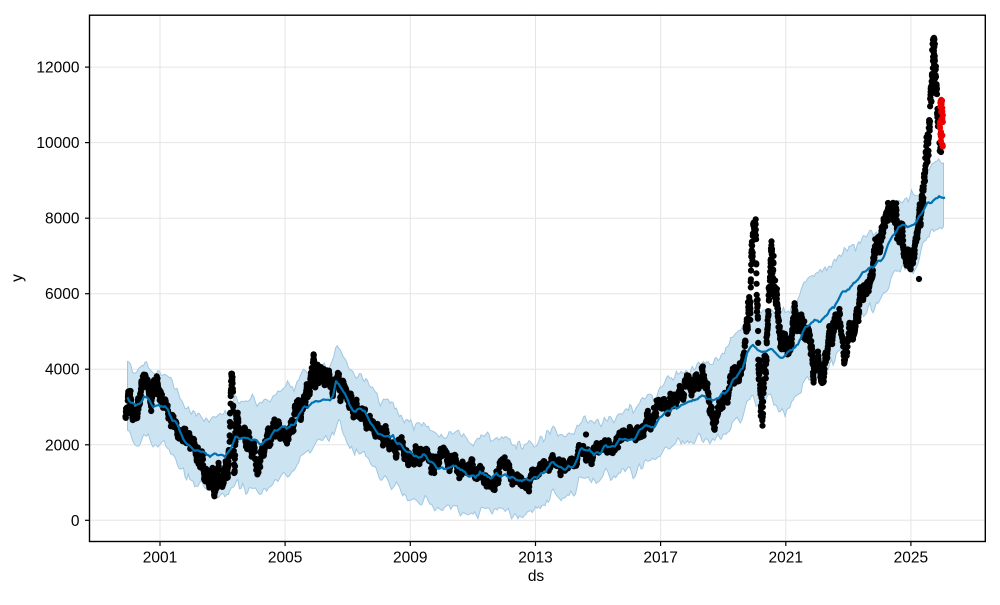 This screenshot has height=605, width=1000. What do you see at coordinates (660, 558) in the screenshot?
I see `svg-text: 2017` at bounding box center [660, 558].